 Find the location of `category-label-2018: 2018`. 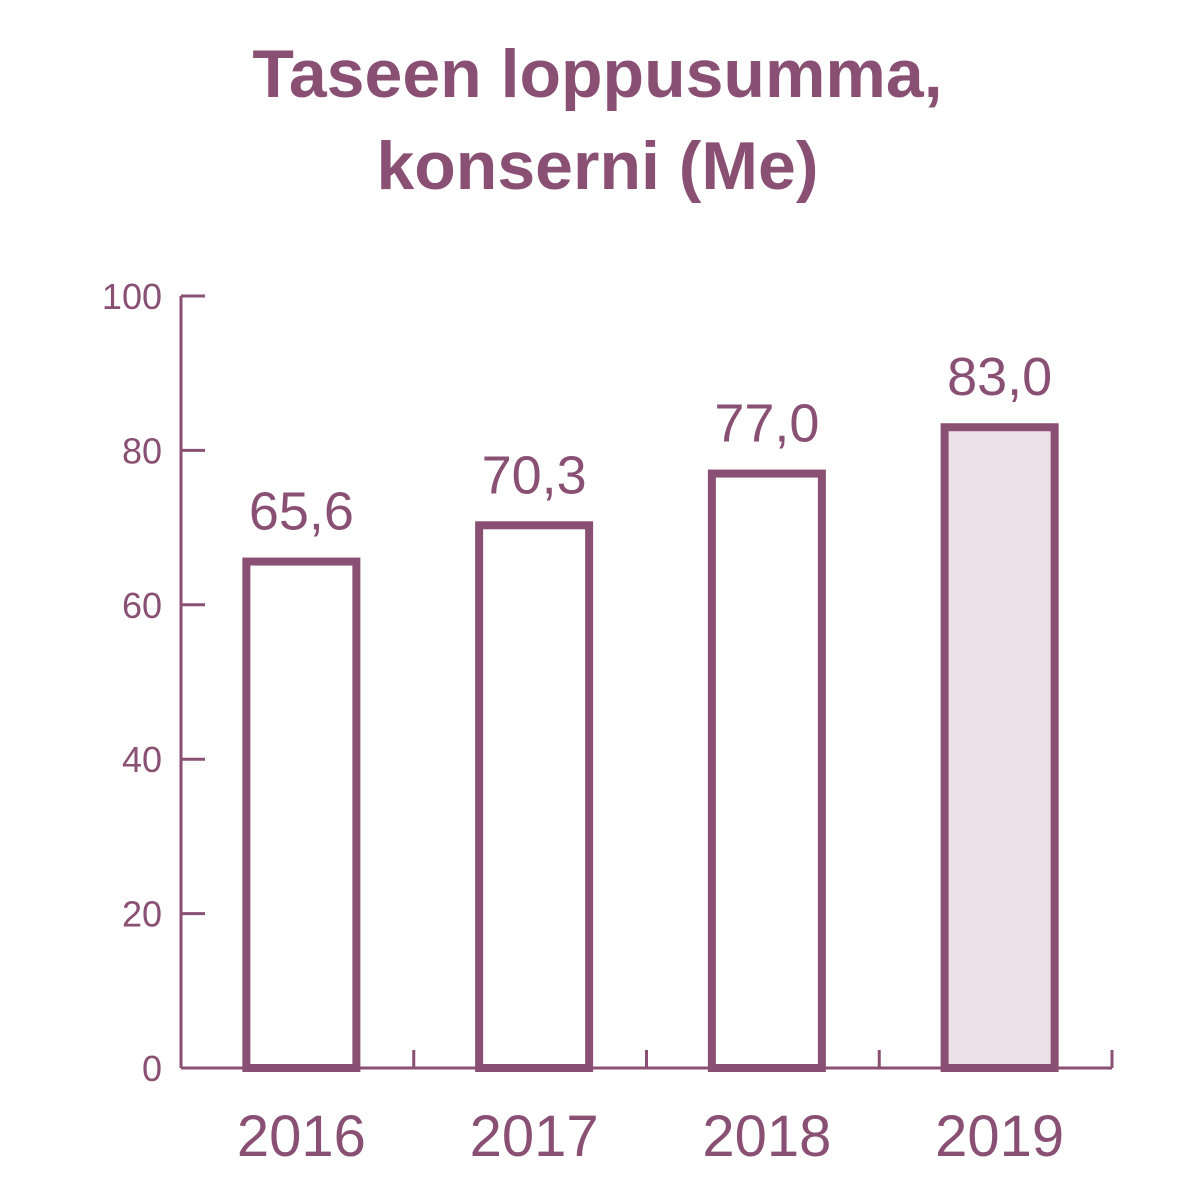

category-label-2018: 2018 is located at coordinates (766, 1136).